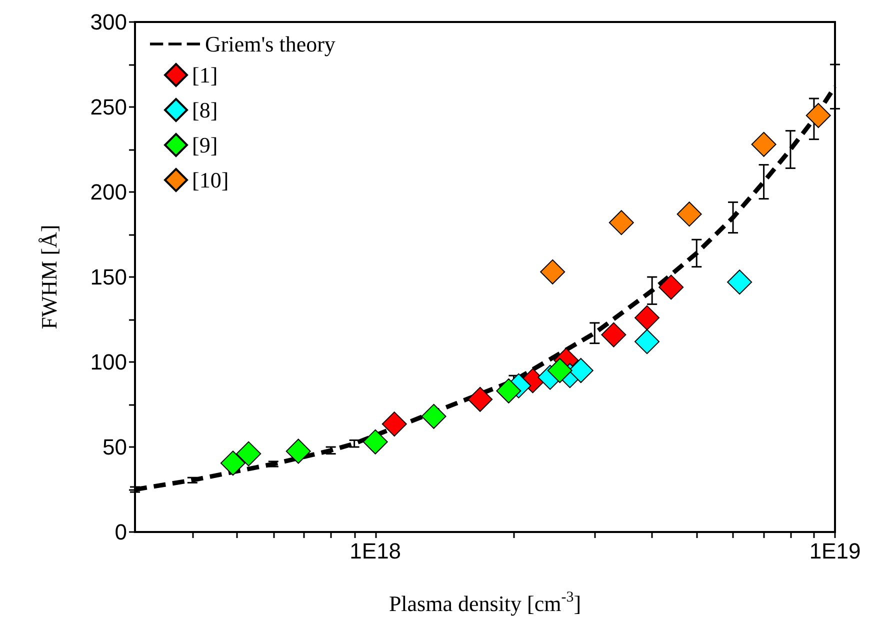  Describe the element at coordinates (108, 277) in the screenshot. I see `y-tick-label: 150` at that location.